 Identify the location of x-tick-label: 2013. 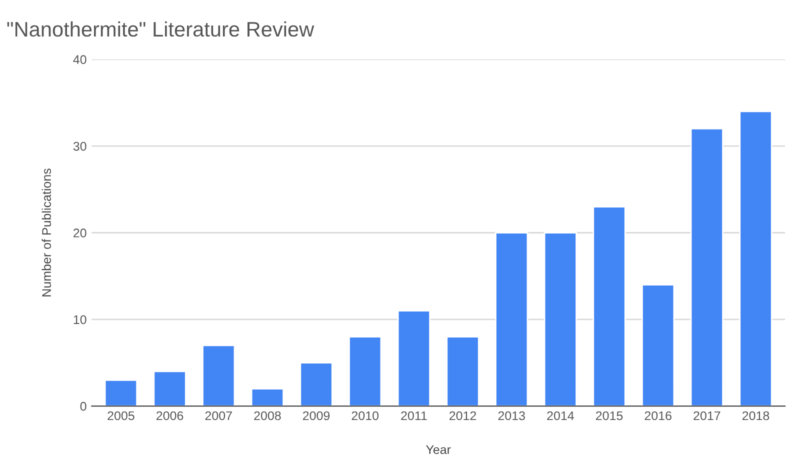
(511, 415).